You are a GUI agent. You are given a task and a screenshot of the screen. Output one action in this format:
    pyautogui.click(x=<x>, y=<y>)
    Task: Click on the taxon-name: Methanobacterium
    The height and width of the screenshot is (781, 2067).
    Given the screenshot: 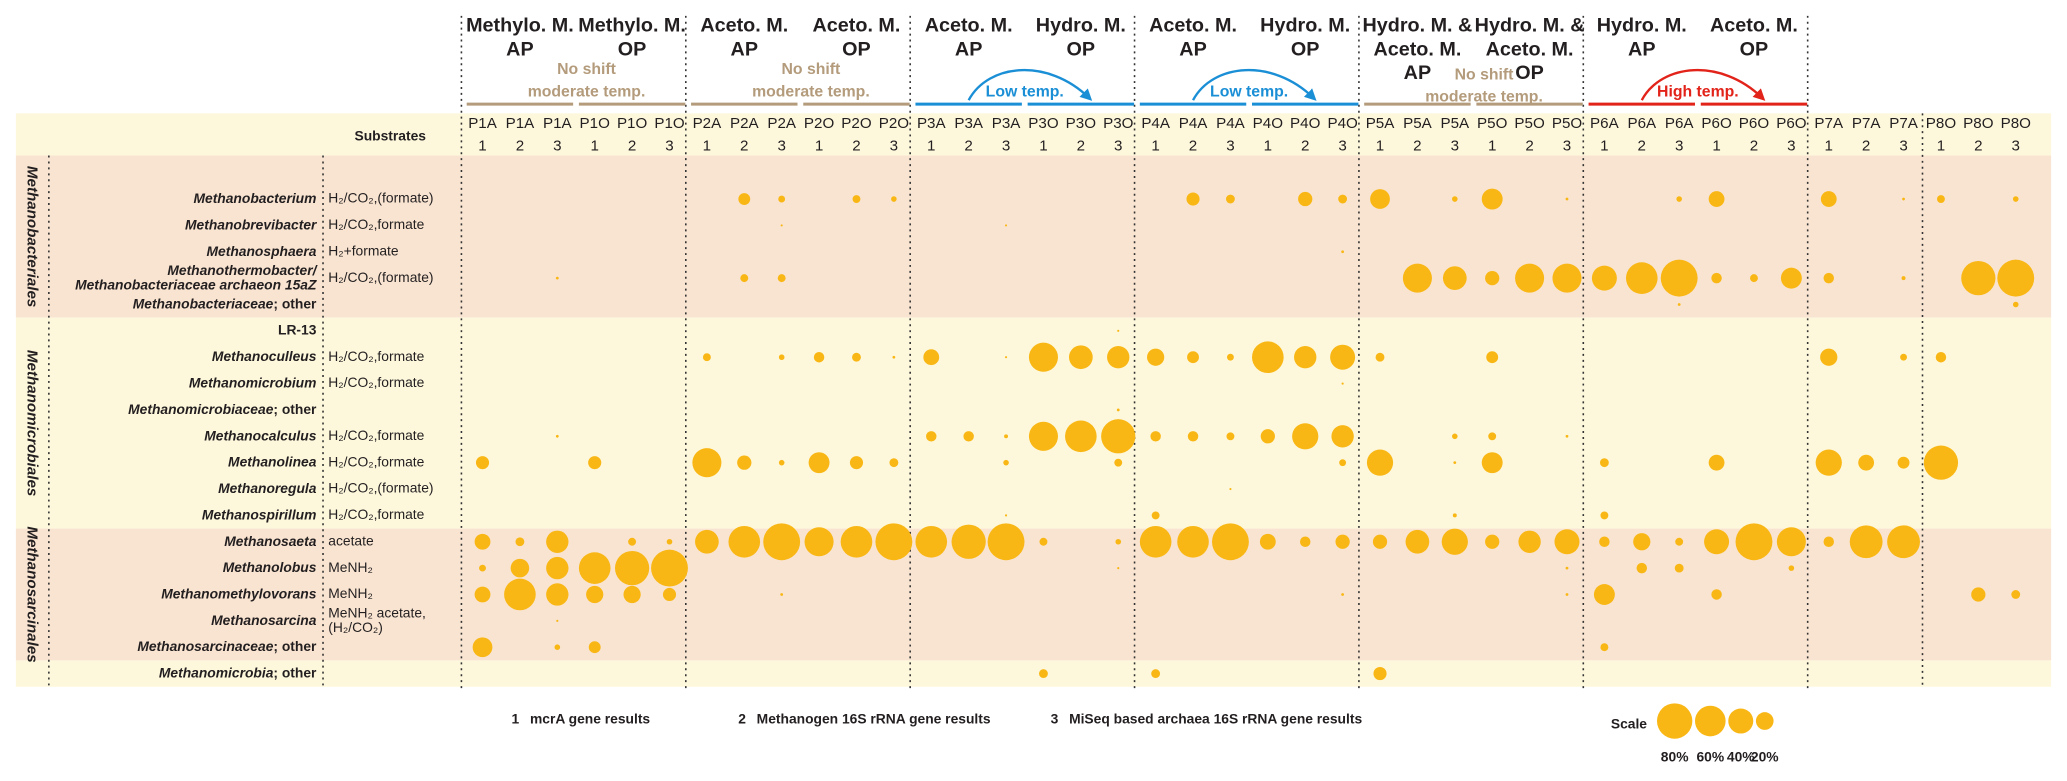 What is the action you would take?
    pyautogui.click(x=254, y=198)
    